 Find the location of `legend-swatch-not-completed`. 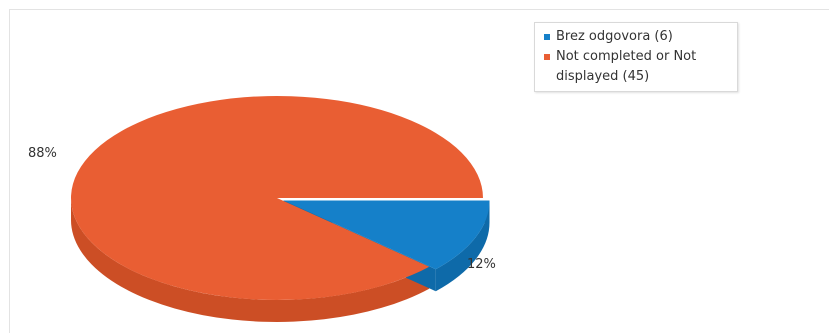

legend-swatch-not-completed is located at coordinates (547, 57).